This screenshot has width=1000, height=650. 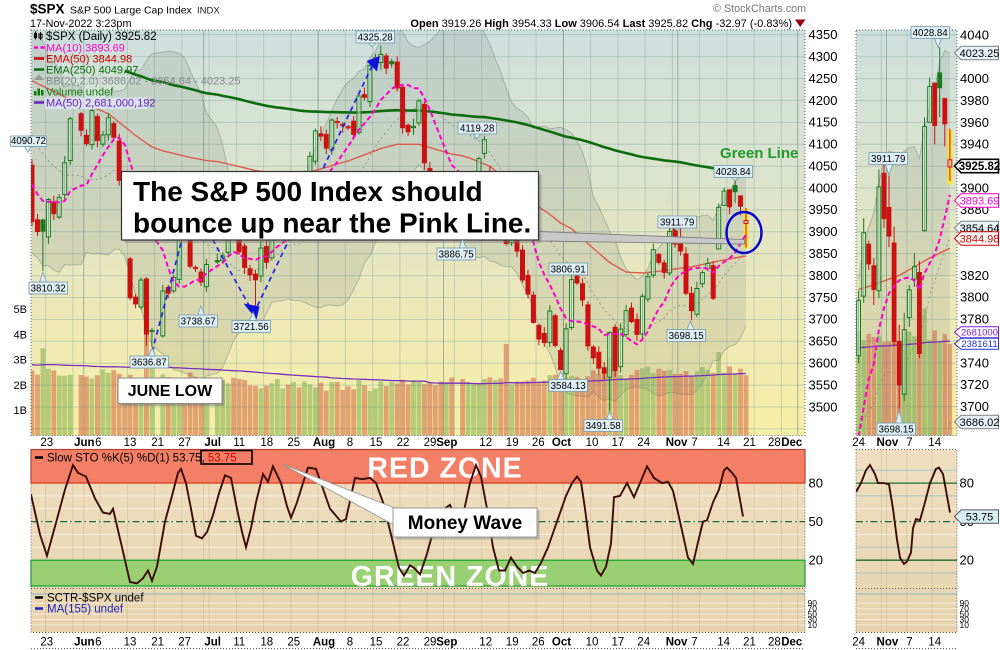 What do you see at coordinates (823, 100) in the screenshot?
I see `svg-text: 4200` at bounding box center [823, 100].